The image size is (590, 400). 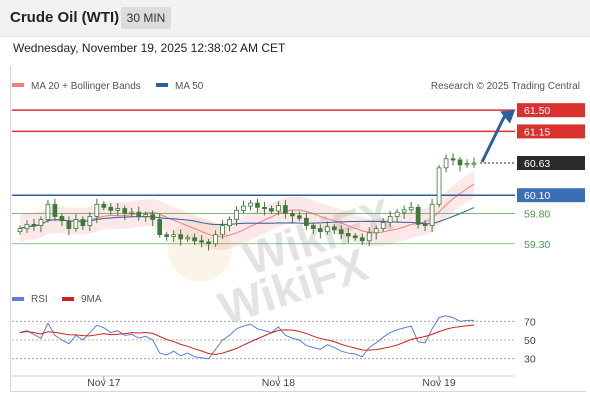 What do you see at coordinates (537, 214) in the screenshot?
I see `level-label: 59.80` at bounding box center [537, 214].